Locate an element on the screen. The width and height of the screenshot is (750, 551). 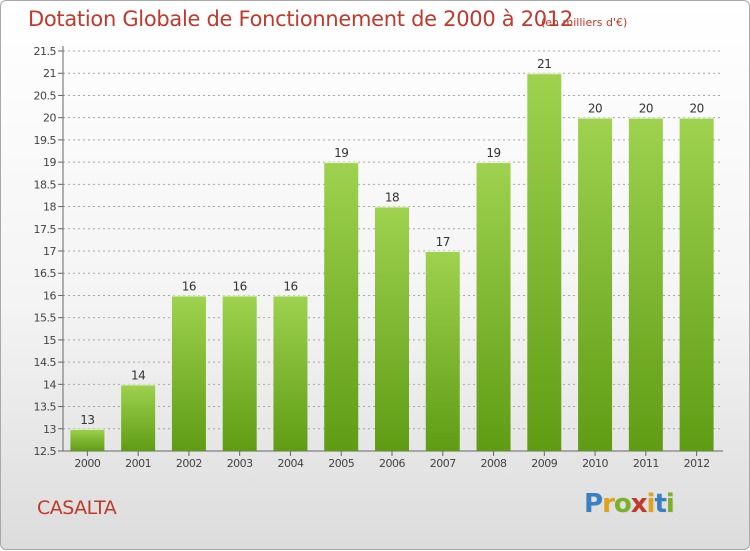
x-tick-label: 2005 is located at coordinates (341, 463).